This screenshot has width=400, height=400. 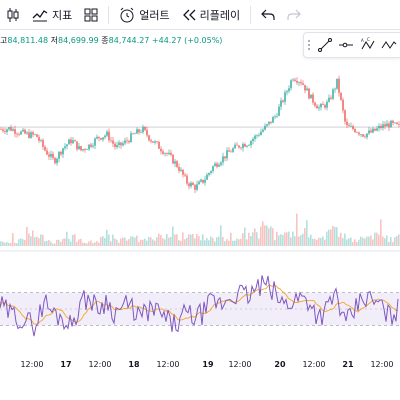 What do you see at coordinates (52, 15) in the screenshot?
I see `indicators-button: 지표` at bounding box center [52, 15].